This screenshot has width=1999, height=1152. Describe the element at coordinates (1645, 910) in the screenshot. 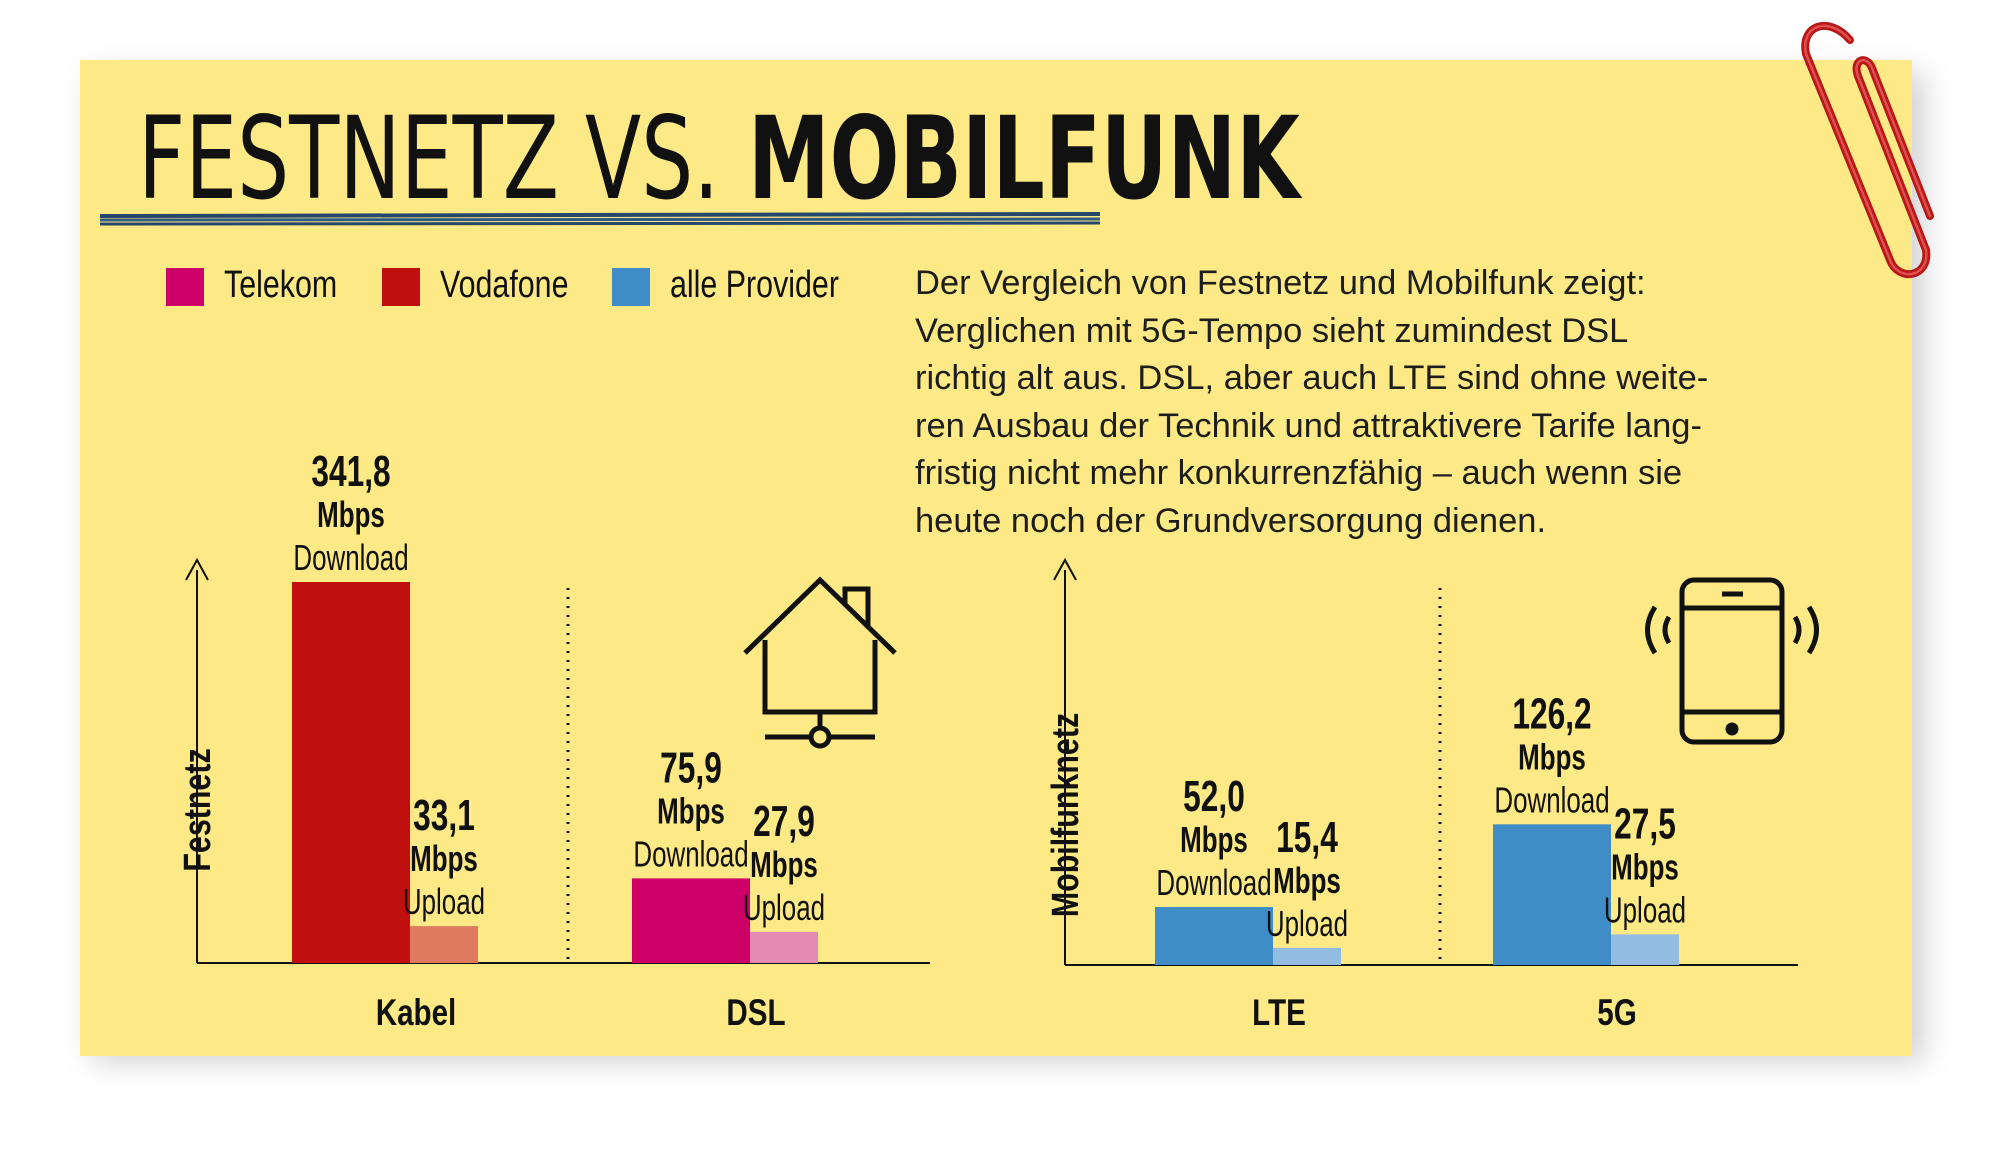

I see `data-label-kind-5g-upload: Upload` at that location.